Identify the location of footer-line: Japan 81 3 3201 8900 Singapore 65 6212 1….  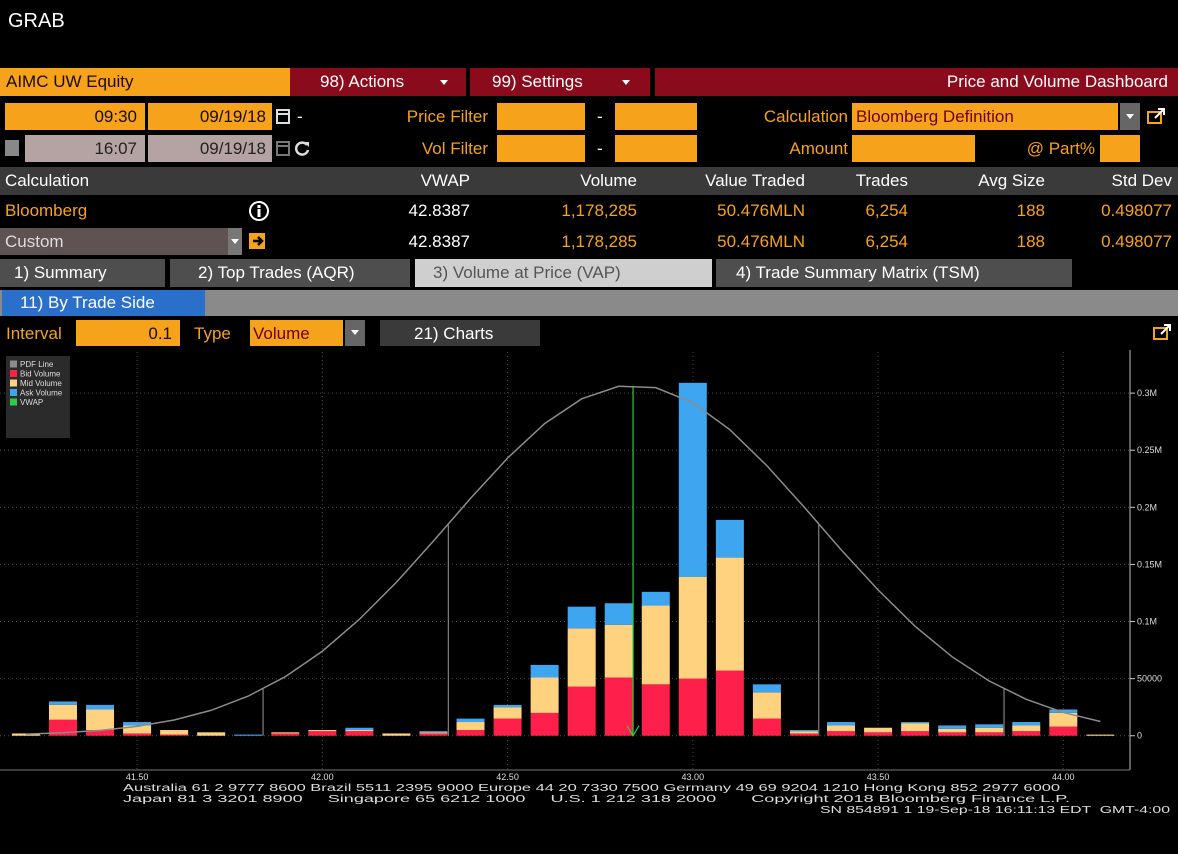
(596, 799).